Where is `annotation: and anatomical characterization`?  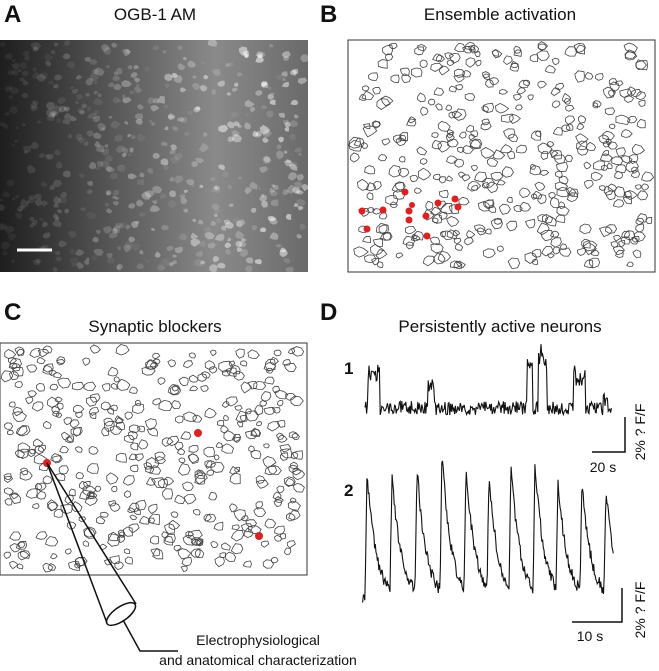
annotation: and anatomical characterization is located at coordinates (258, 660).